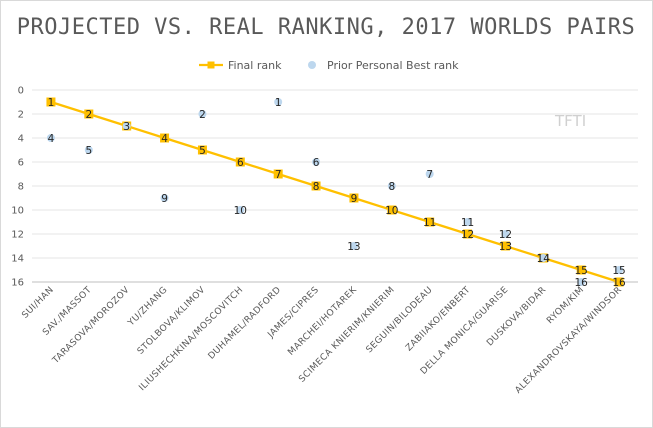 The height and width of the screenshot is (428, 653). I want to click on prior-best-label: 5, so click(88, 151).